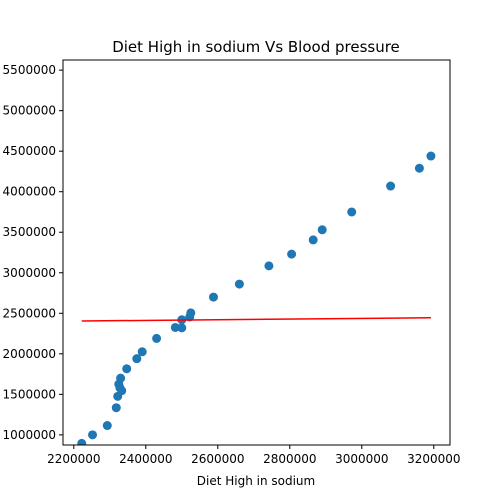 This screenshot has height=500, width=500. I want to click on x-tick-label: 3200000, so click(433, 459).